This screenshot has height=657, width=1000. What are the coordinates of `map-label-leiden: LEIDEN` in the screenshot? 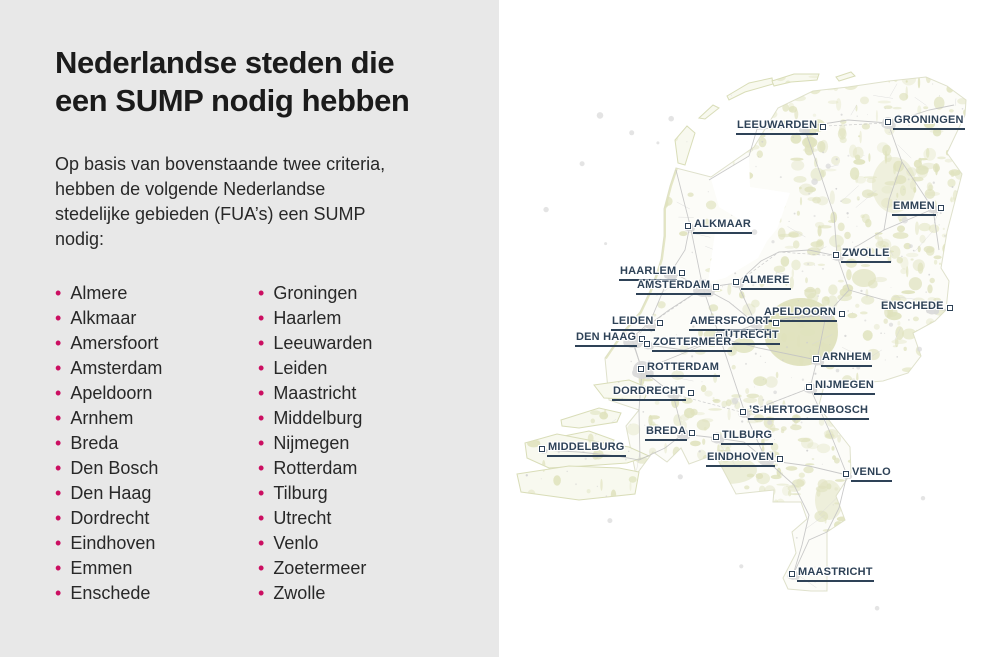 It's located at (637, 323).